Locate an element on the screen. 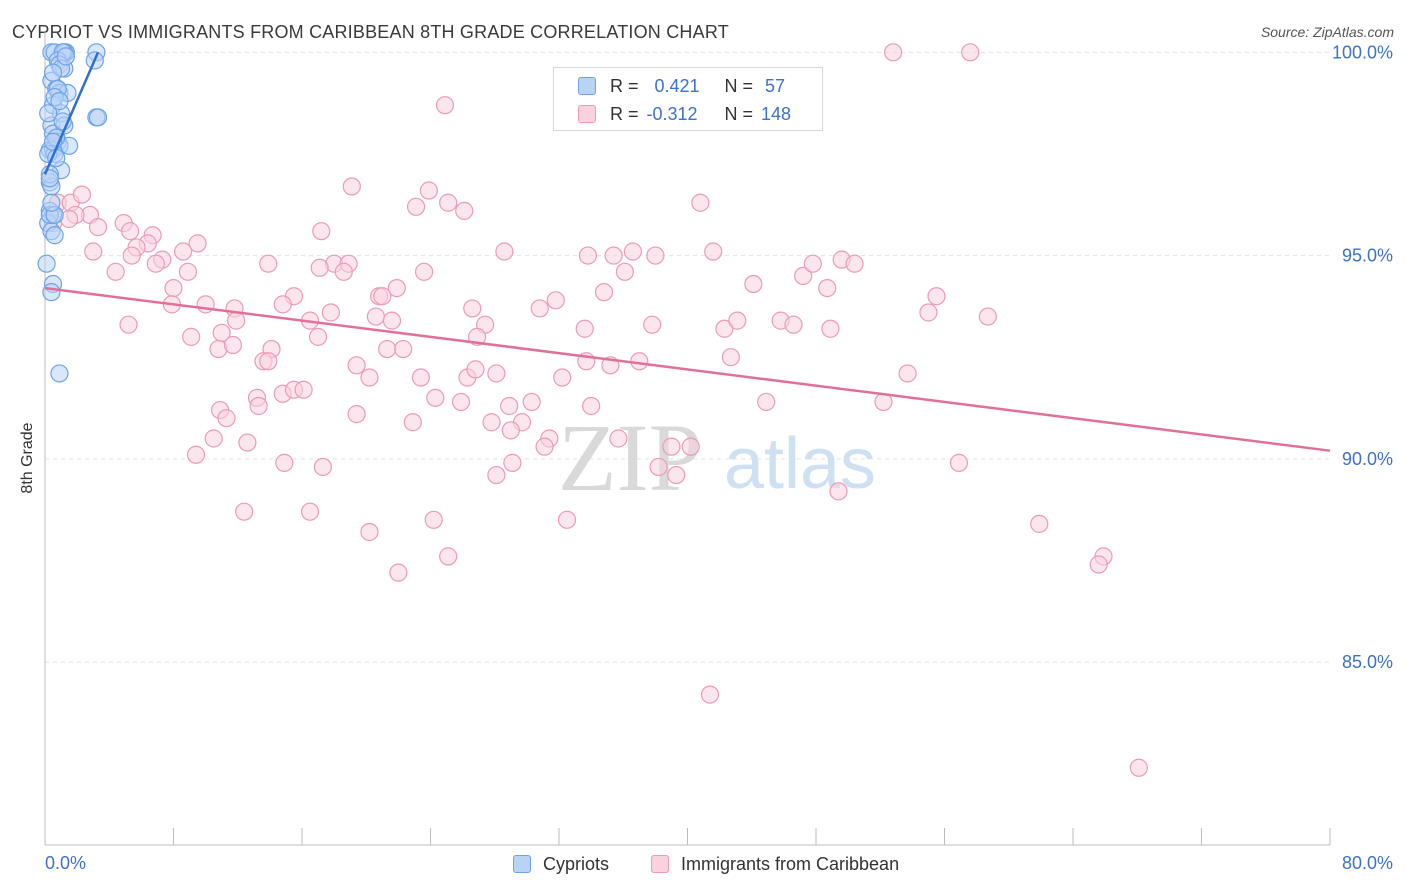 The image size is (1406, 892). legend-row-cypriots: R = 0.421 N = 57 is located at coordinates (681, 86).